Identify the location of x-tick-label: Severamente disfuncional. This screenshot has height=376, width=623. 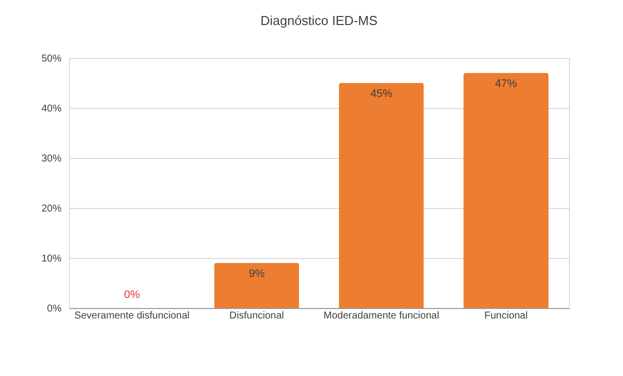
(132, 316).